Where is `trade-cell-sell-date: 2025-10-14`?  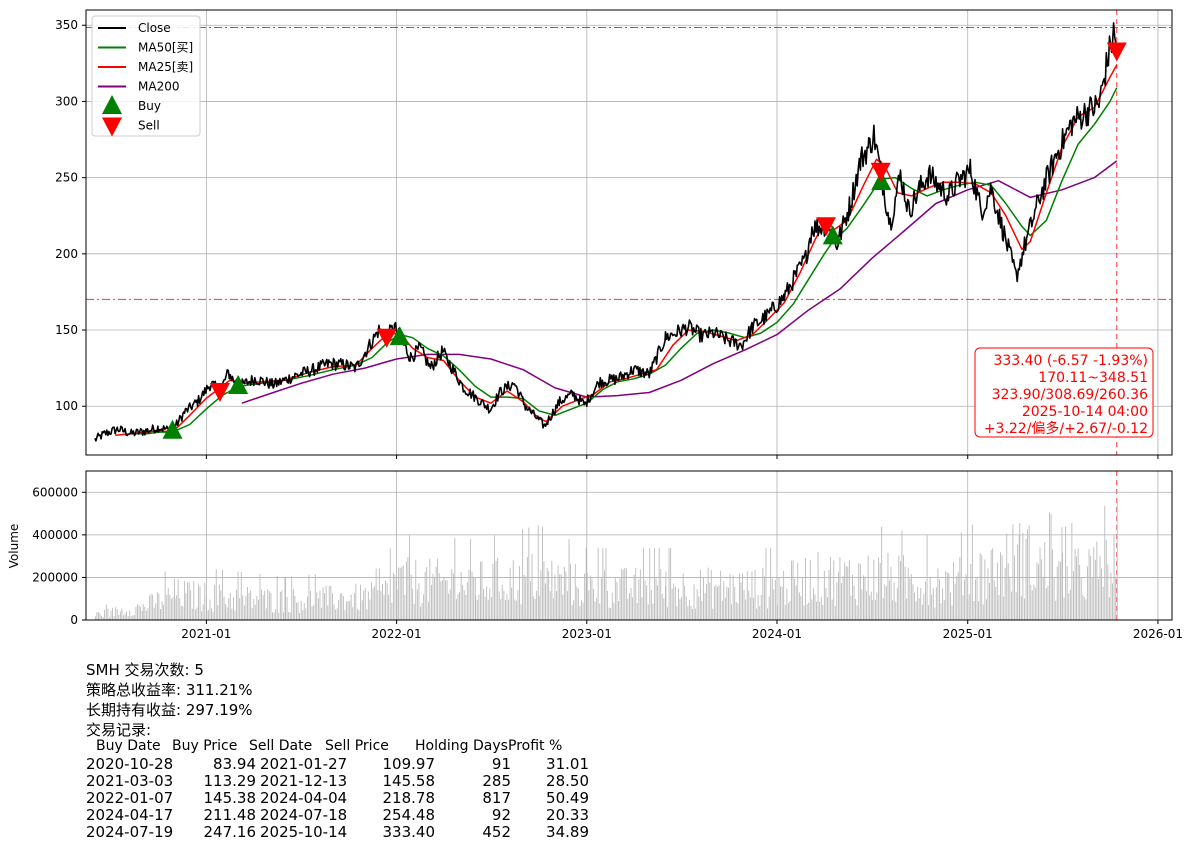
trade-cell-sell-date: 2025-10-14 is located at coordinates (304, 832).